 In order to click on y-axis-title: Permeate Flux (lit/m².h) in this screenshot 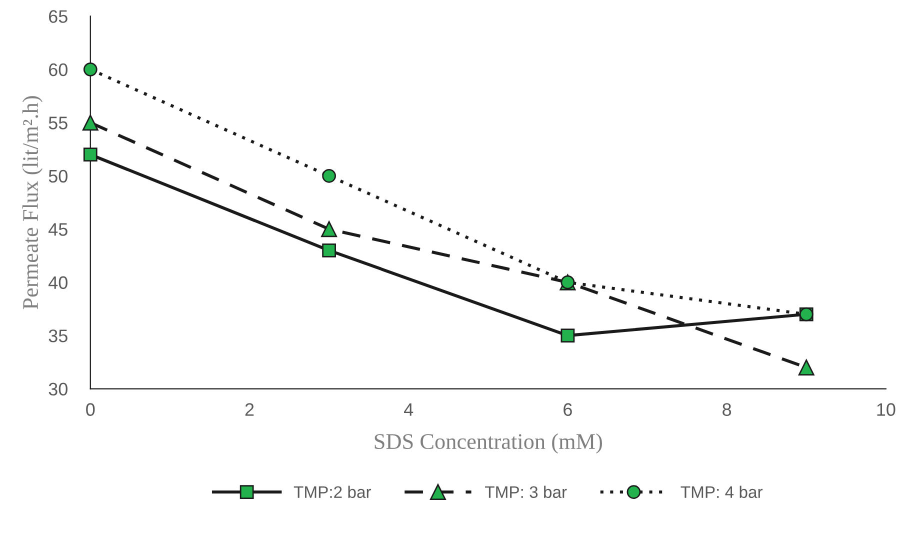, I will do `click(32, 203)`.